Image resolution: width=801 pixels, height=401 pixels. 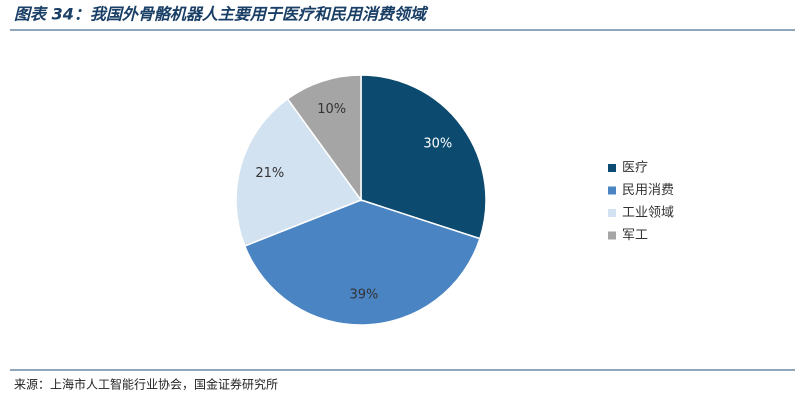 I want to click on legend-label: 民用消费, so click(x=648, y=190).